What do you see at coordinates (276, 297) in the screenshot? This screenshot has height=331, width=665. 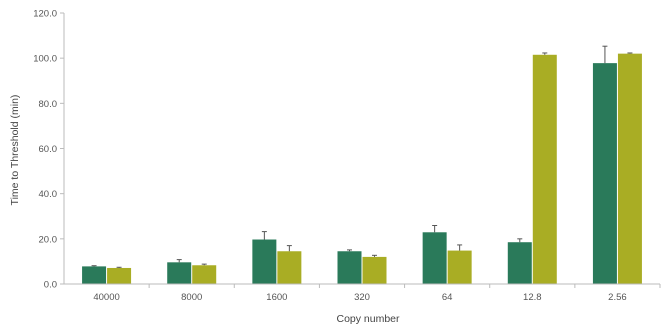 I see `x-tick-label: 1600` at bounding box center [276, 297].